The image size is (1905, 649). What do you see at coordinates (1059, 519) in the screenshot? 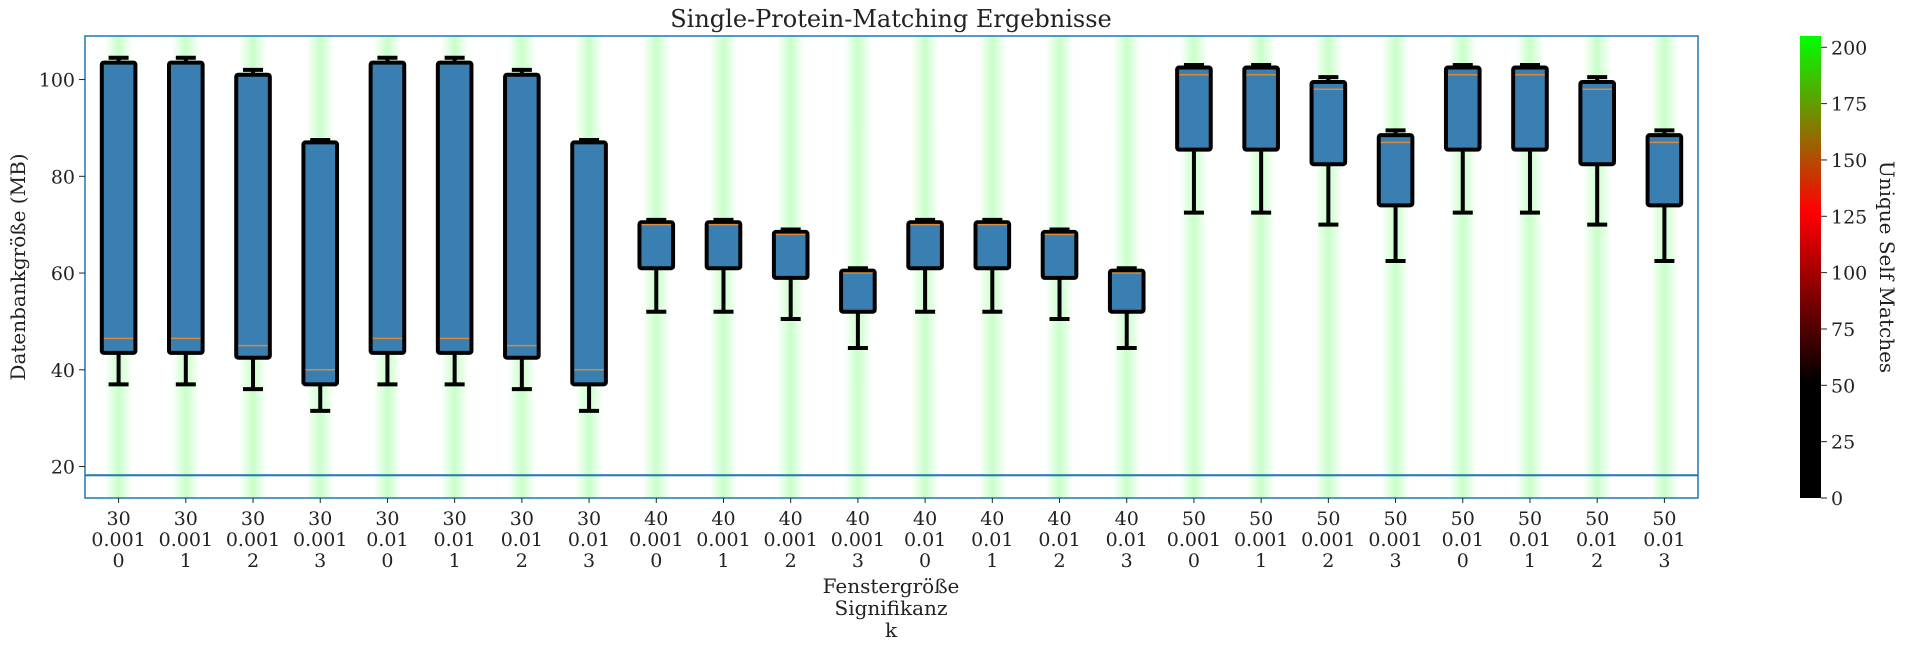
I see `x-tick-label-14-0: 40` at bounding box center [1059, 519].